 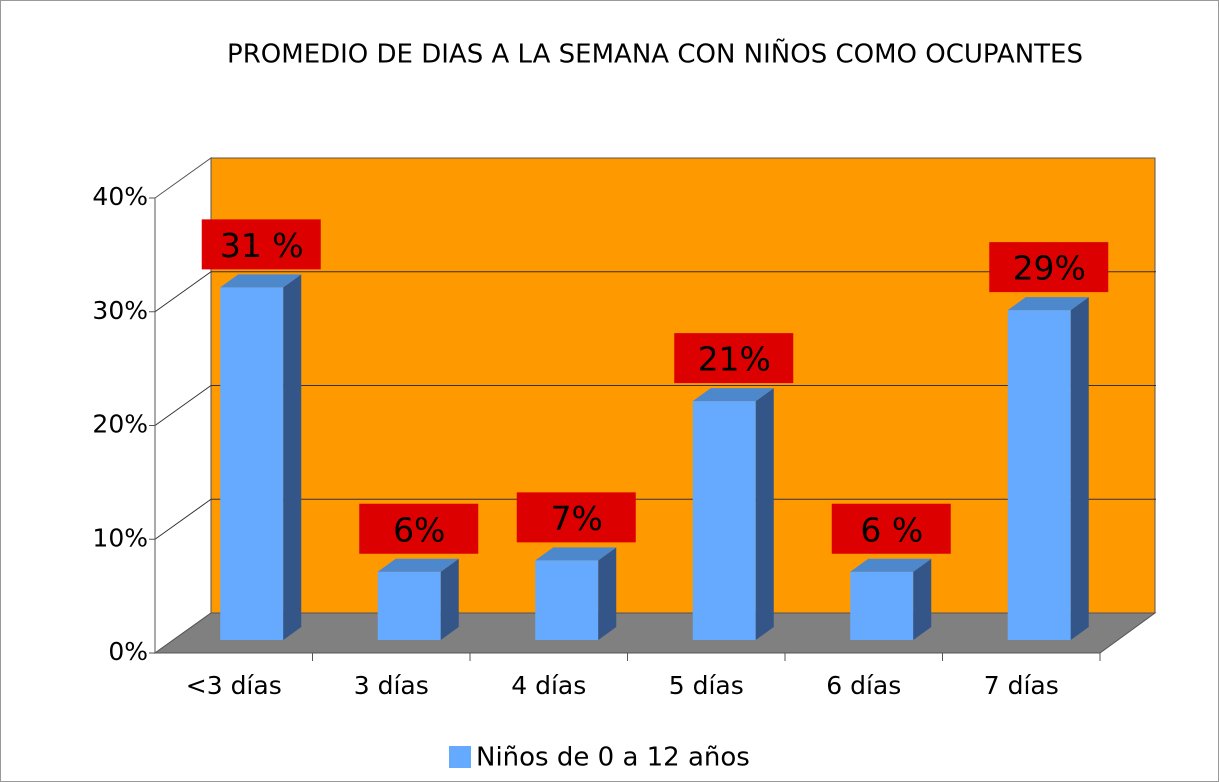 I want to click on value-label: 6 %, so click(x=891, y=529).